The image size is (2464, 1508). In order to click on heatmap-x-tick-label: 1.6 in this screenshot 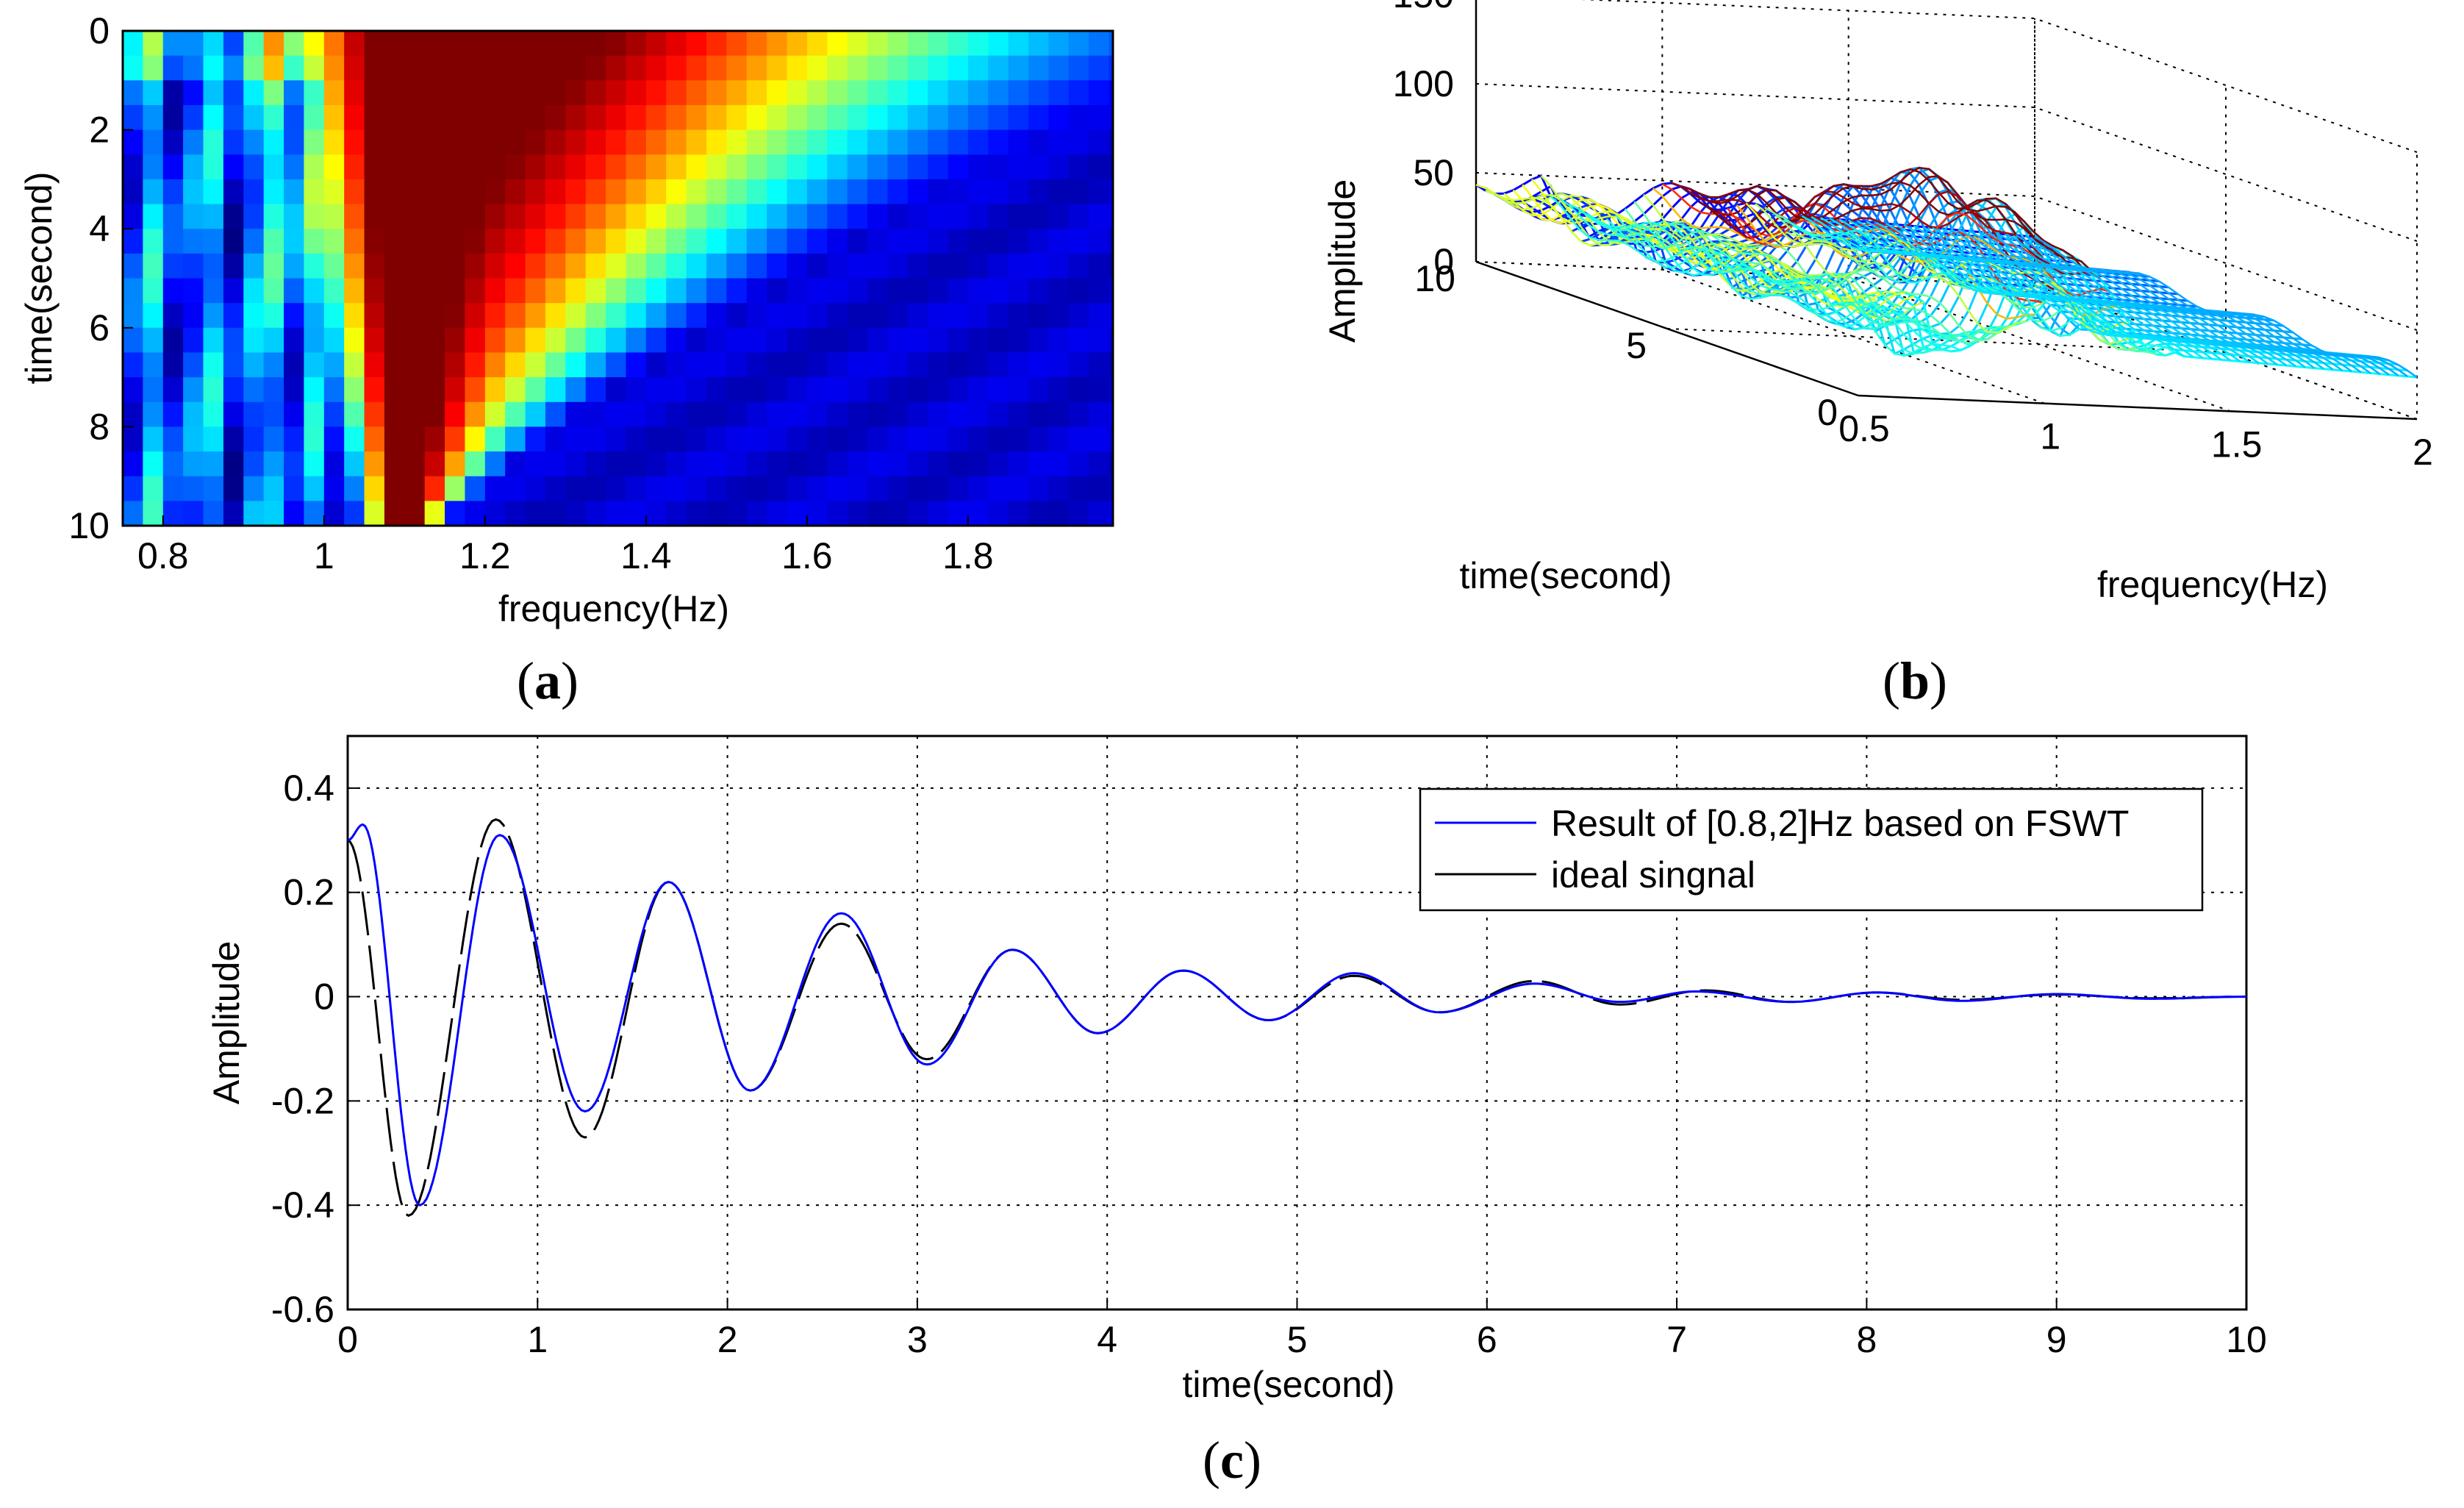, I will do `click(807, 555)`.